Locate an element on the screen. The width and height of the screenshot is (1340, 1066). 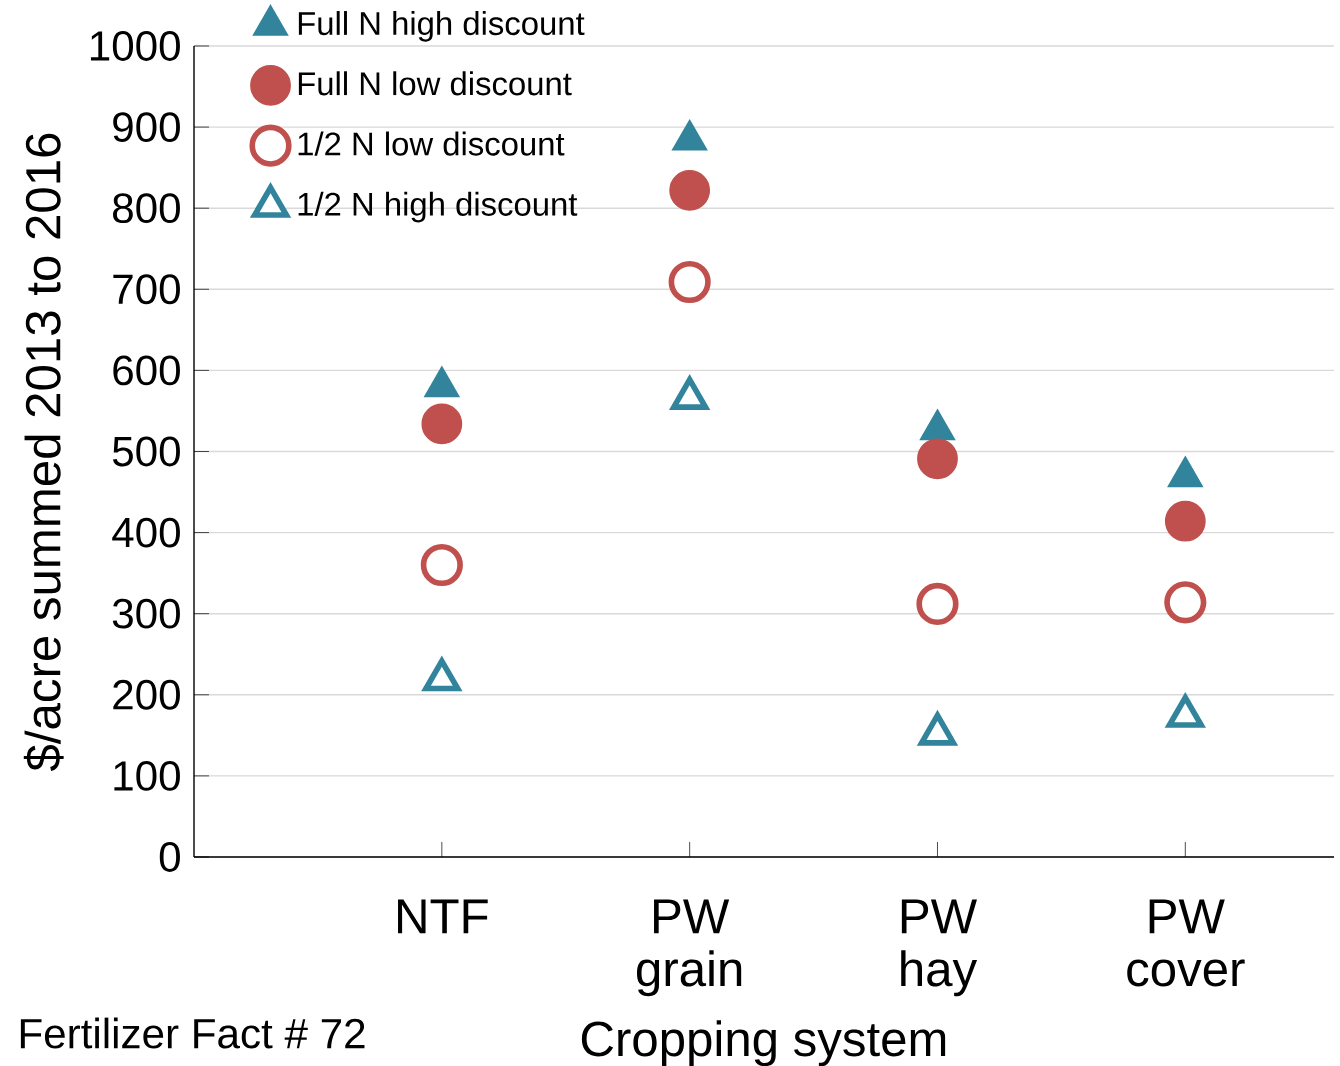
y-axis-title: $/acre summed 2013 to 2016 is located at coordinates (43, 452).